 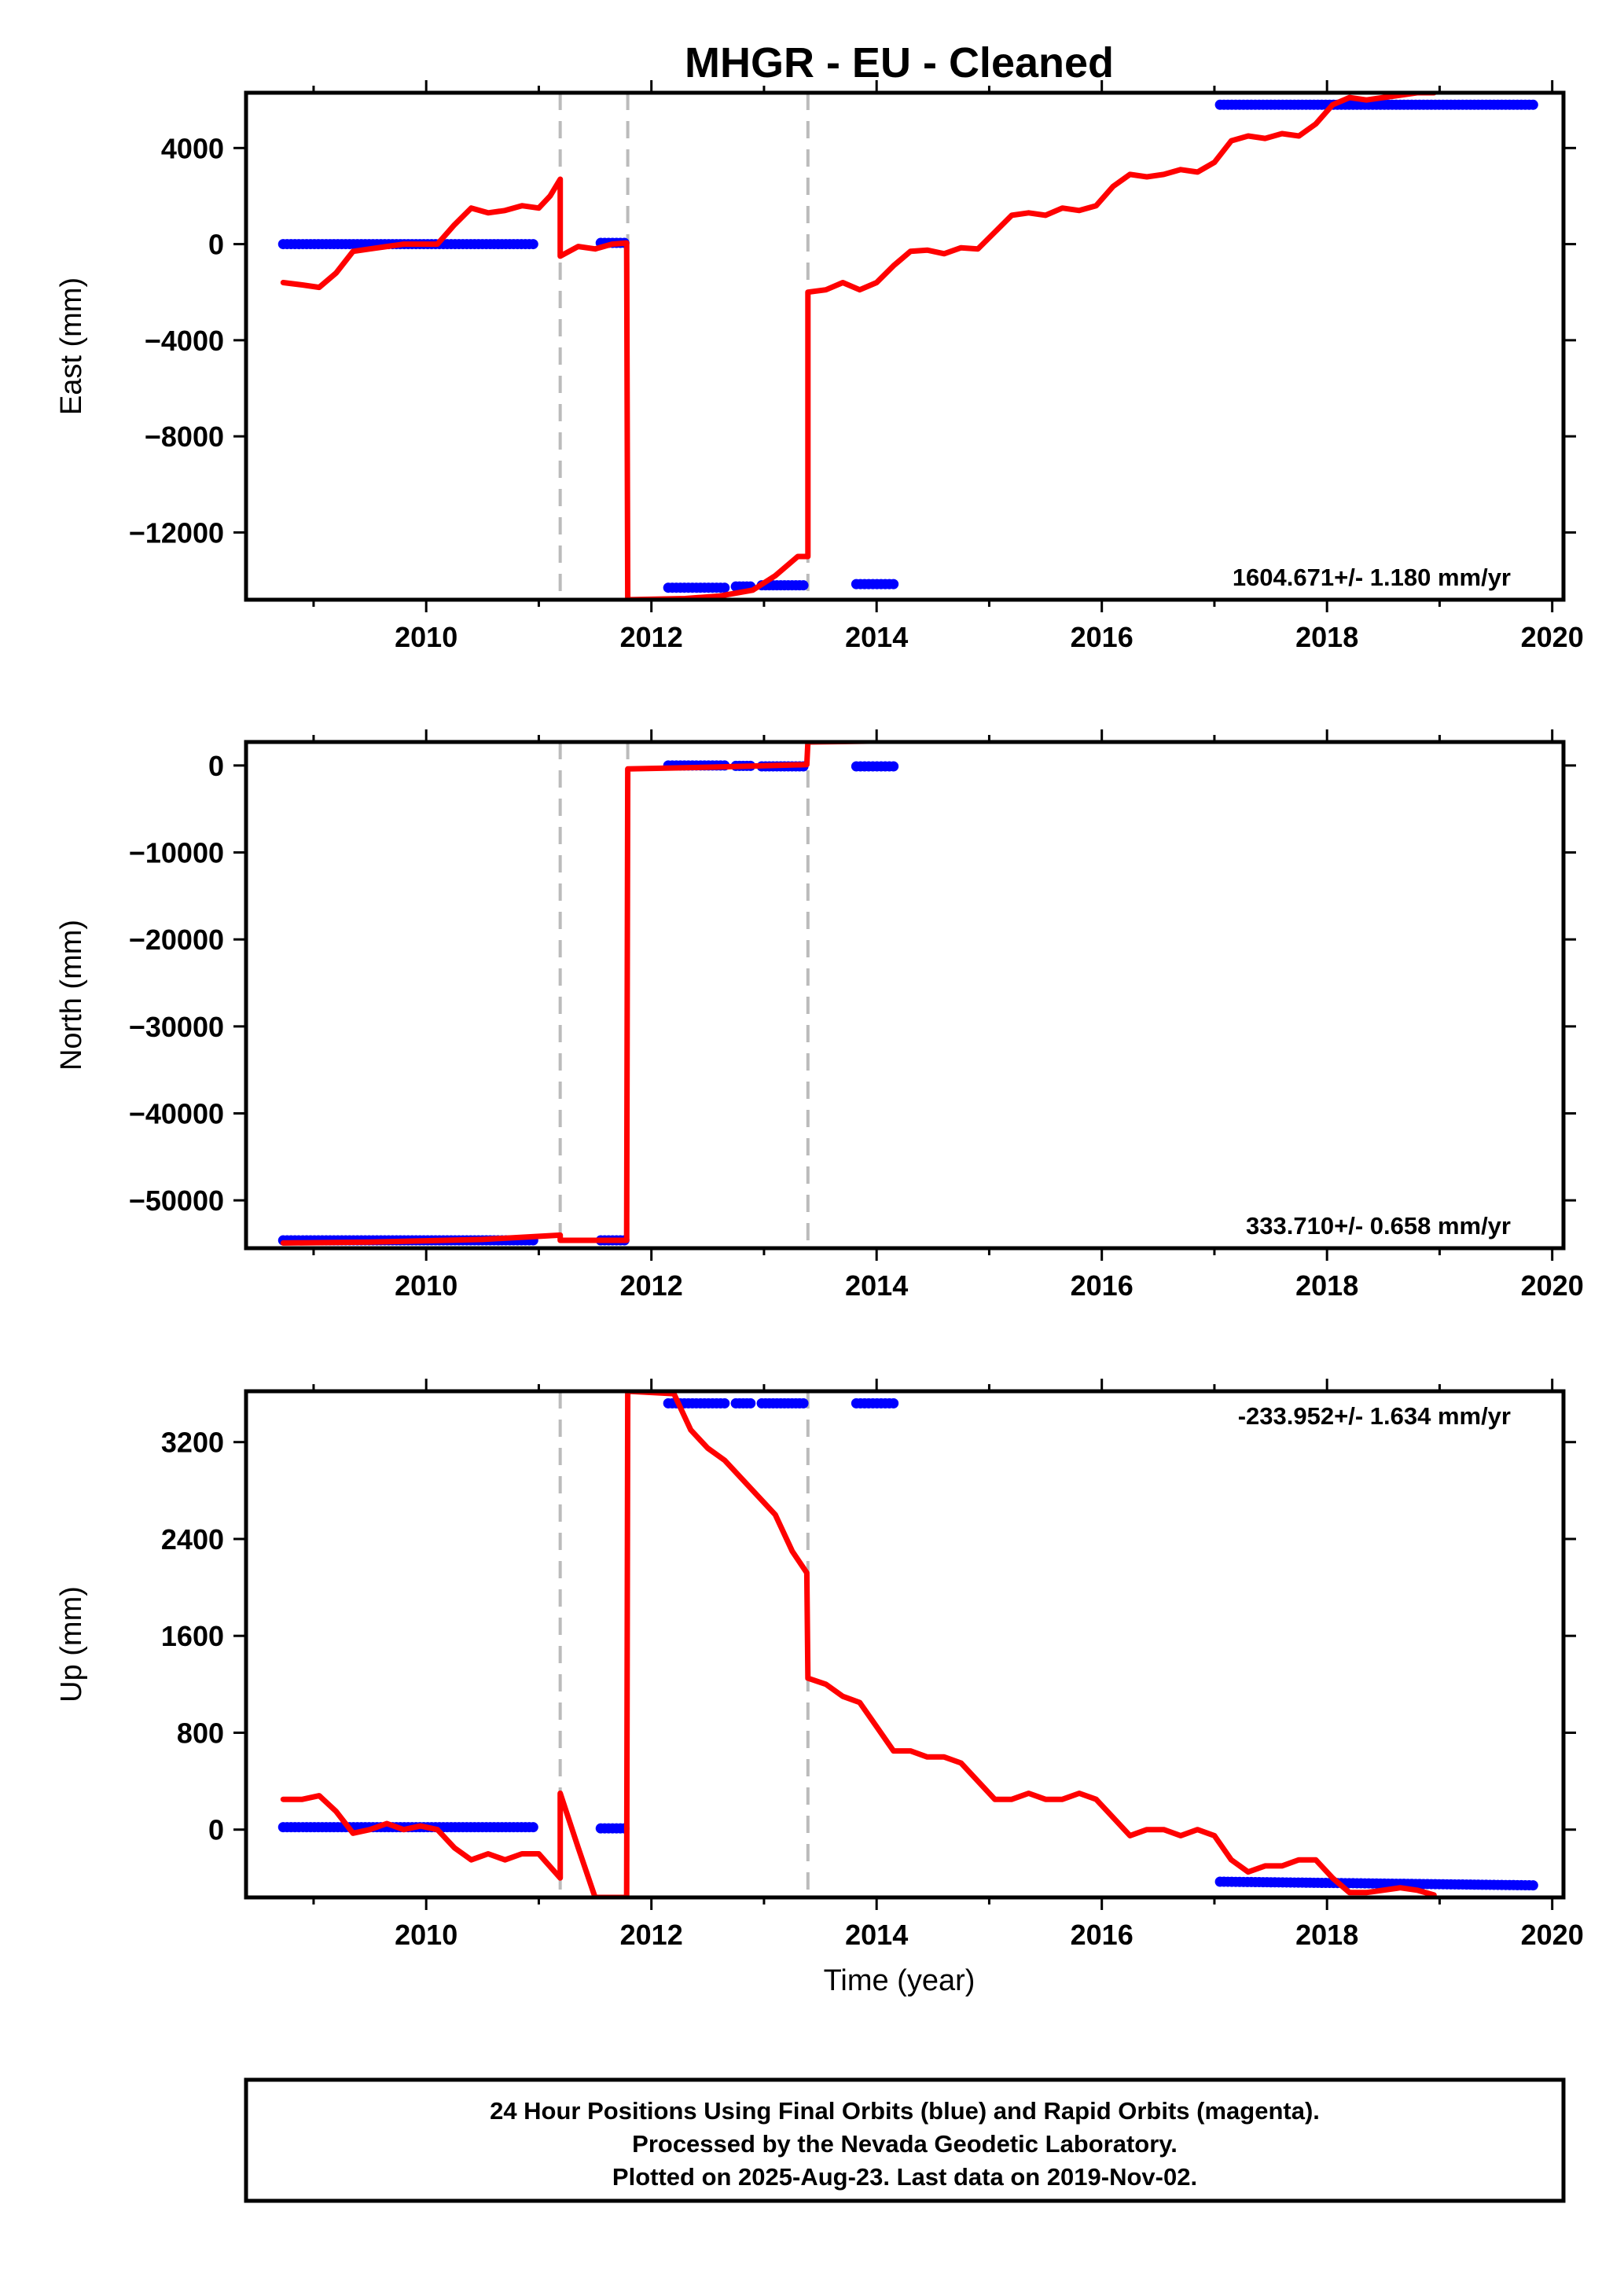 I want to click on y-axis-label: Up (mm), so click(x=72, y=1644).